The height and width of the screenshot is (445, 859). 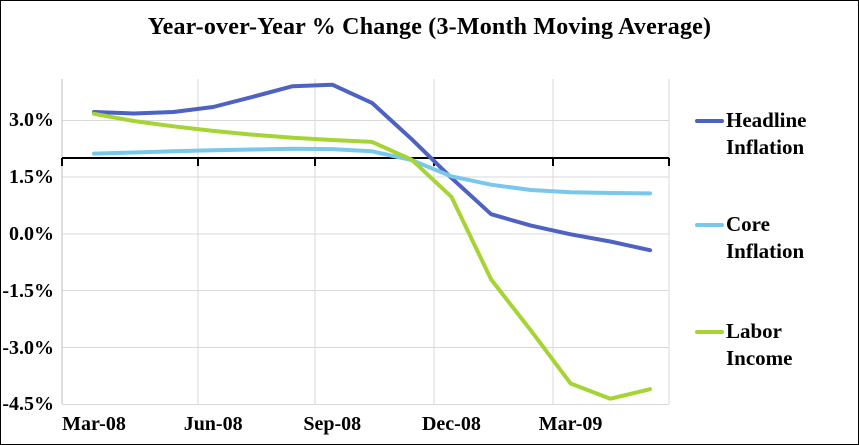 I want to click on labor-income-line-marker-icon, so click(x=709, y=332).